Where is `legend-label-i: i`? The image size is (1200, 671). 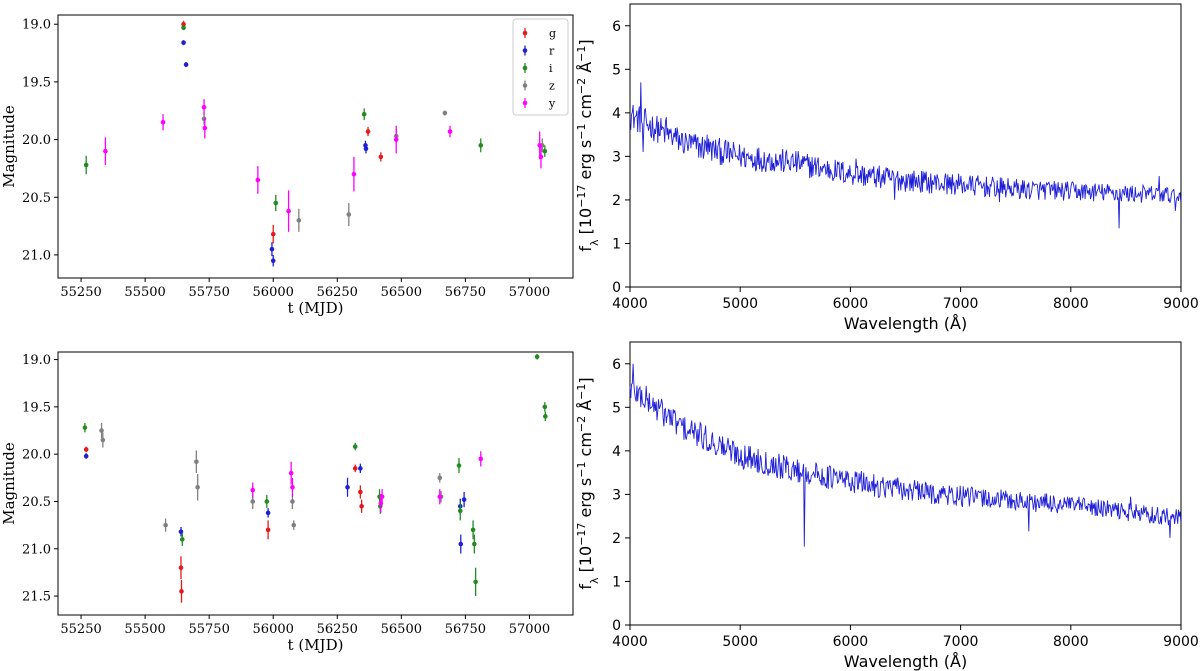
legend-label-i: i is located at coordinates (551, 68).